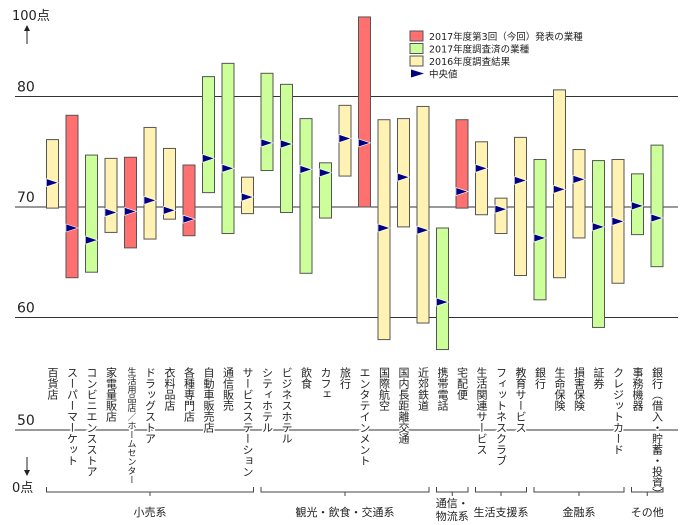 Image resolution: width=700 pixels, height=525 pixels. I want to click on group-label-line: 金融系, so click(579, 512).